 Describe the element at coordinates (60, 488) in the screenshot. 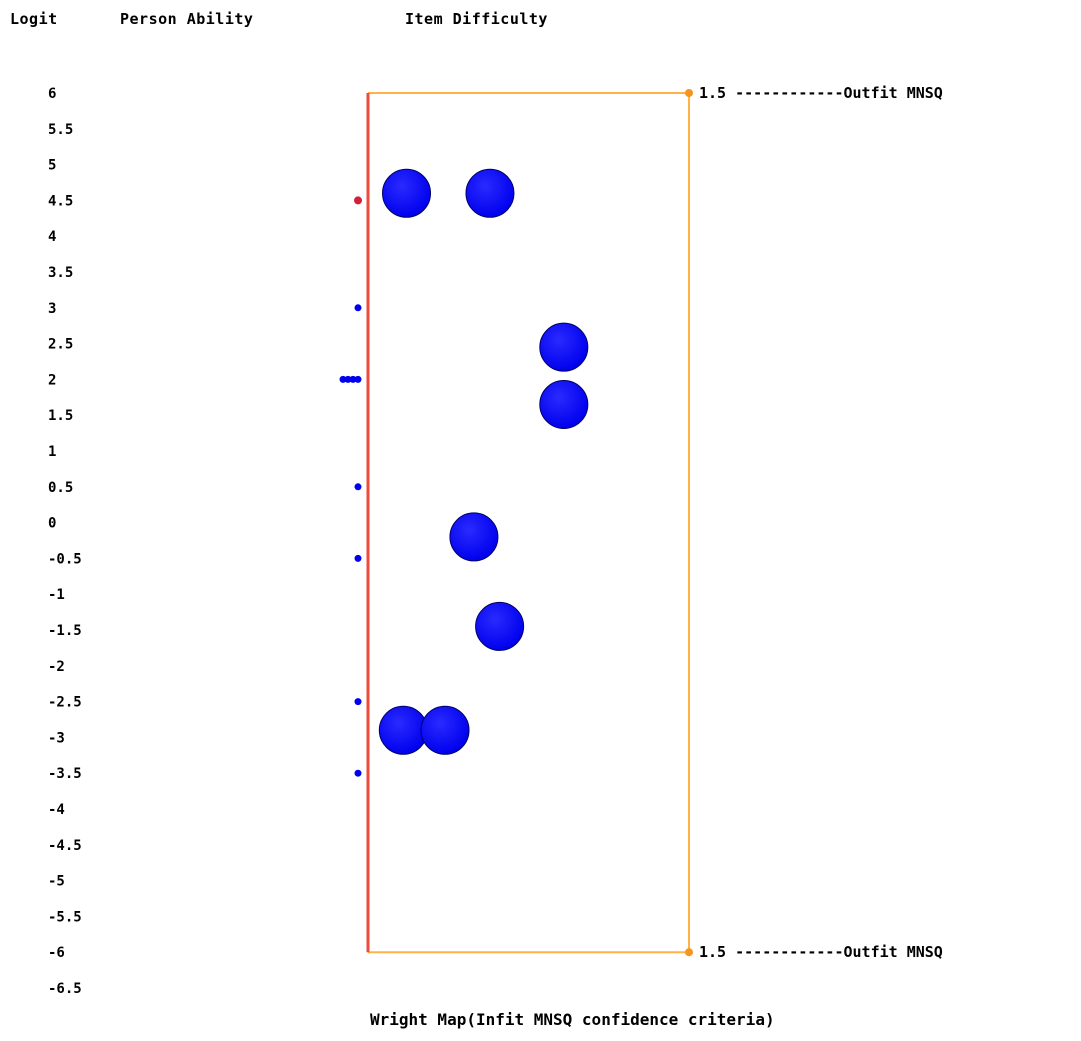

I see `y-tick-label: 0.5` at that location.